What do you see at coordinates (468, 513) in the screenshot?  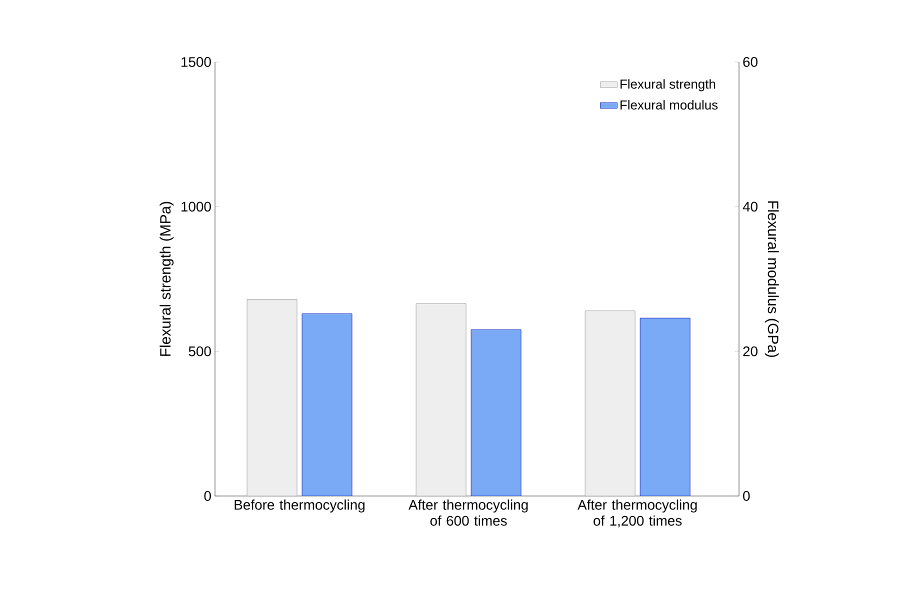 I see `x-tick-label: After thermocycling of 600 times` at bounding box center [468, 513].